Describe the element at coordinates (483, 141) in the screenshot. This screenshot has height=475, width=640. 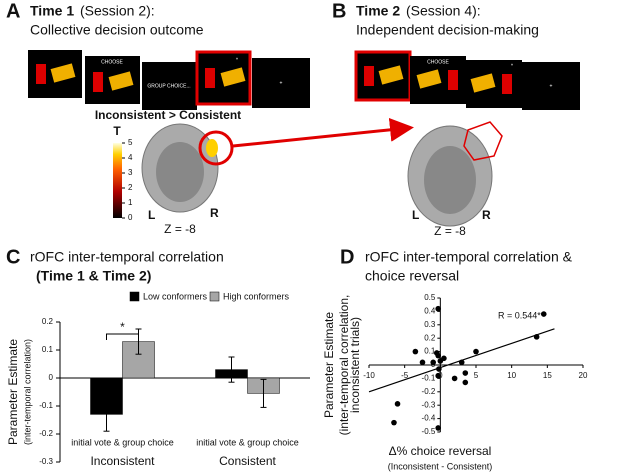
I see `roi-outline` at that location.